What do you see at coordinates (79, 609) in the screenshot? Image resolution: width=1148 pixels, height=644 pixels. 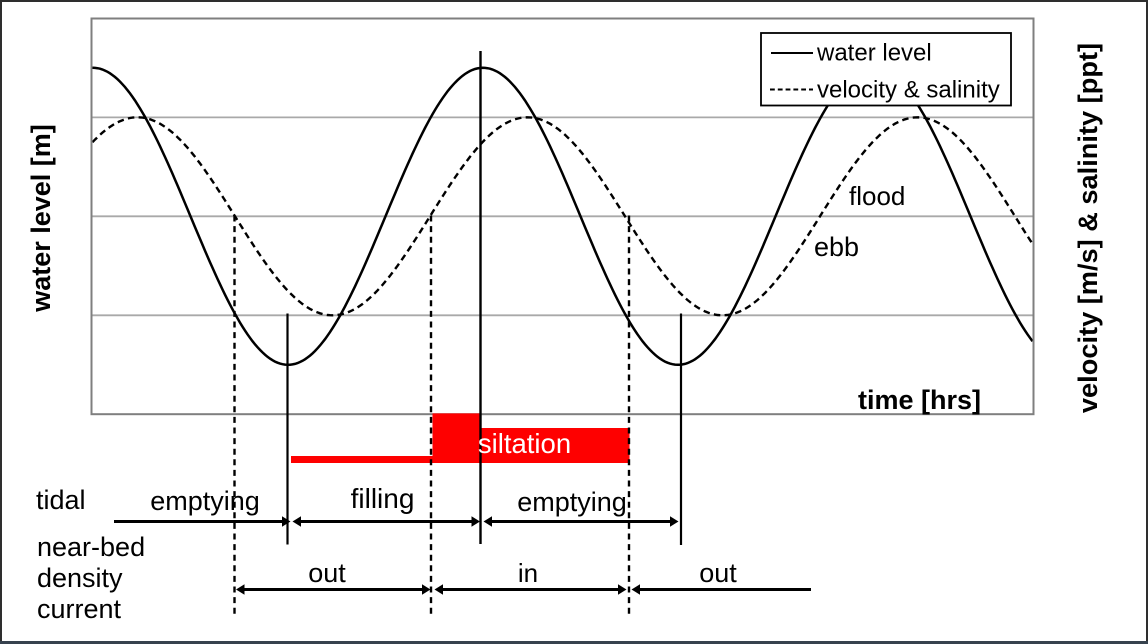 I see `svg-text: current` at bounding box center [79, 609].